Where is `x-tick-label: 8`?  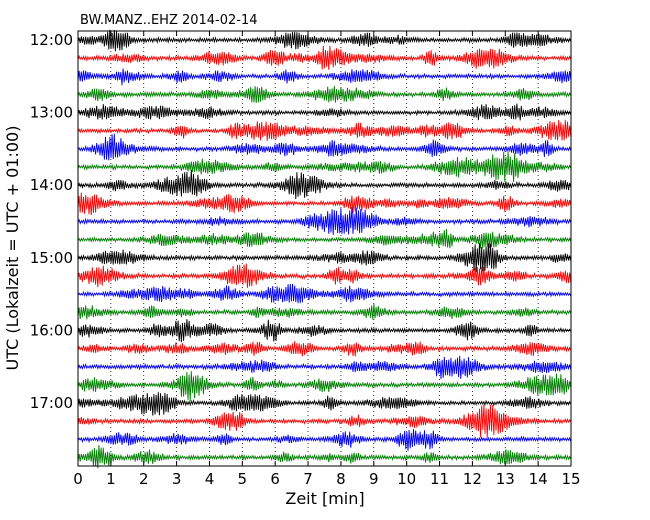 x-tick-label: 8 is located at coordinates (341, 479).